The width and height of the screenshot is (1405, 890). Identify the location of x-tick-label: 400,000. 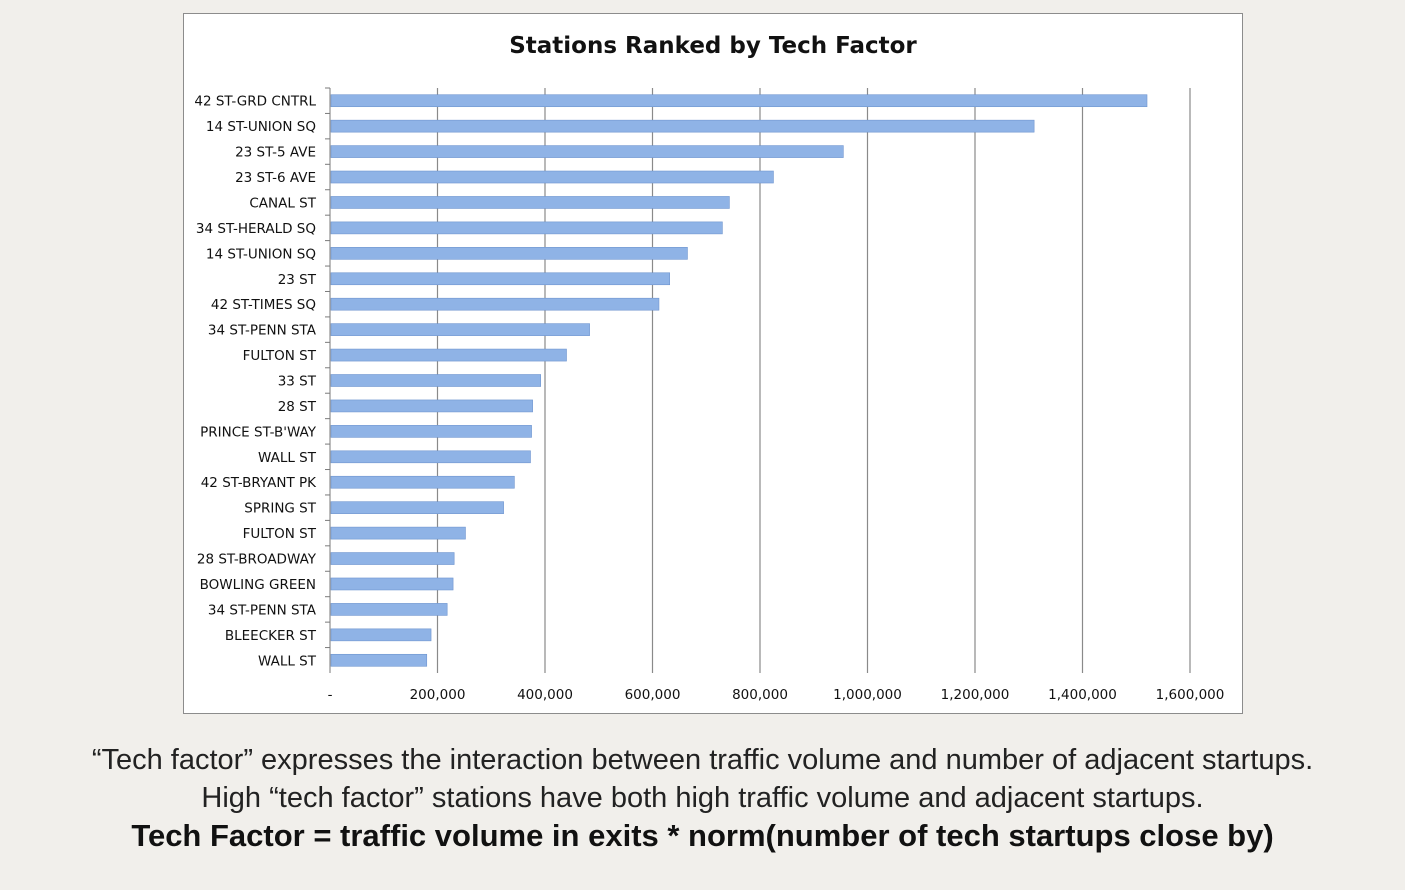
(545, 695).